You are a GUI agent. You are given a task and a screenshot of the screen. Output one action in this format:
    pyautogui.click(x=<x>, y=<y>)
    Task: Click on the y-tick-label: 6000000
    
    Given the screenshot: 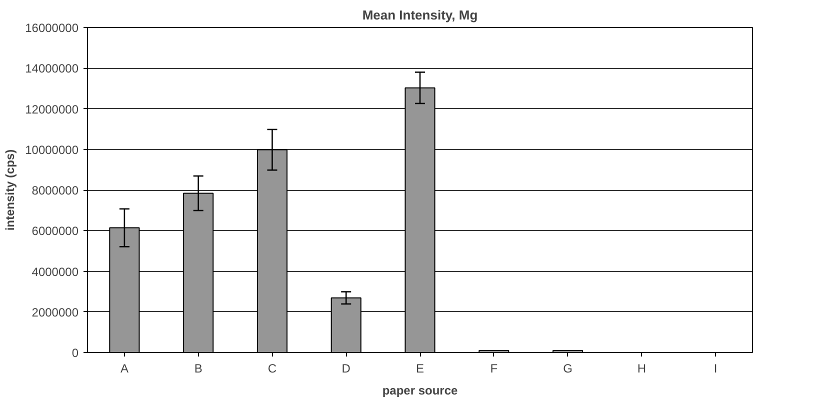 What is the action you would take?
    pyautogui.click(x=55, y=231)
    